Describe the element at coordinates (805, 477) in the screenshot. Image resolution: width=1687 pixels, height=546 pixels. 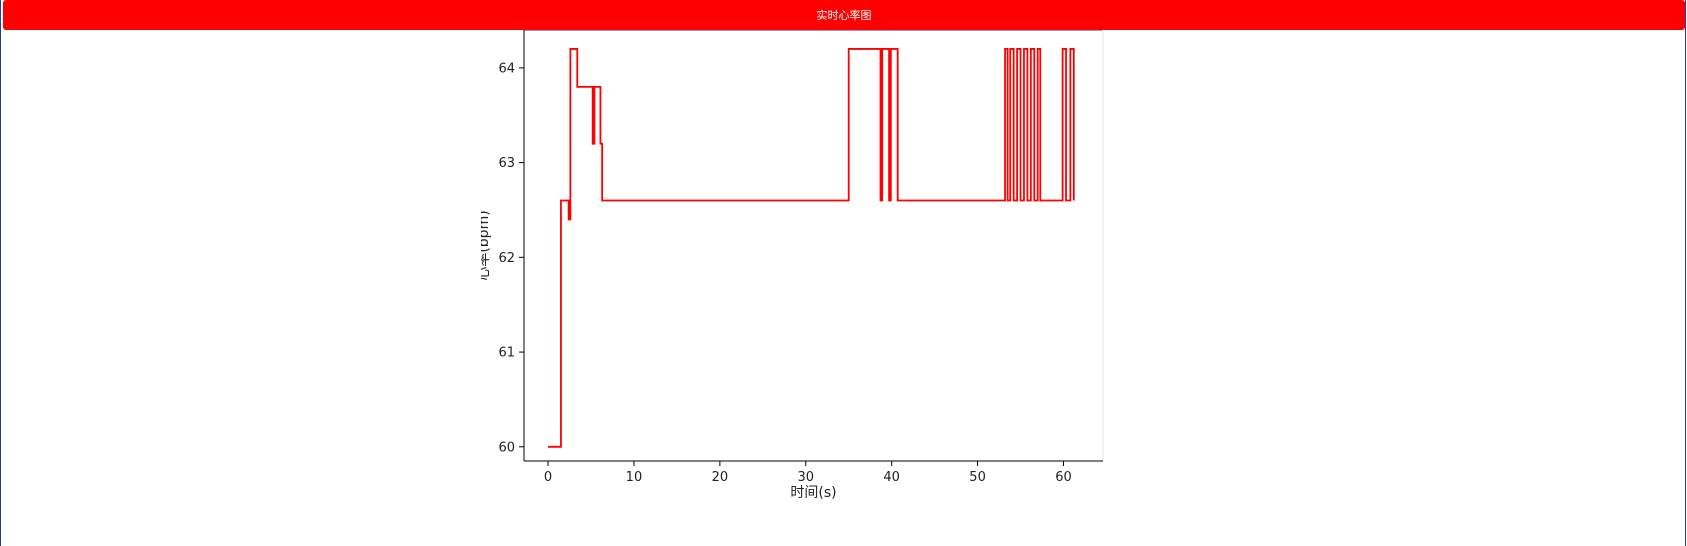
I see `x-tick-label: 30` at that location.